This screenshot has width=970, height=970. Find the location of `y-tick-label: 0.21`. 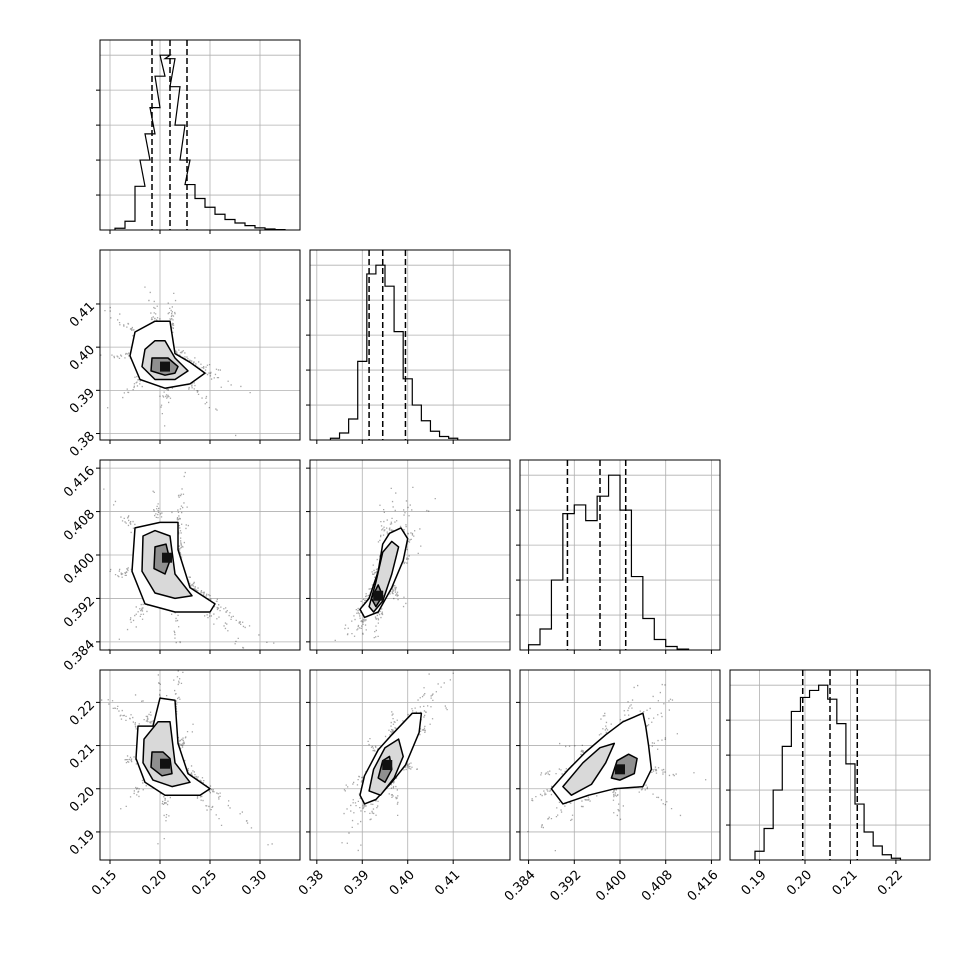

y-tick-label: 0.21 is located at coordinates (82, 756).